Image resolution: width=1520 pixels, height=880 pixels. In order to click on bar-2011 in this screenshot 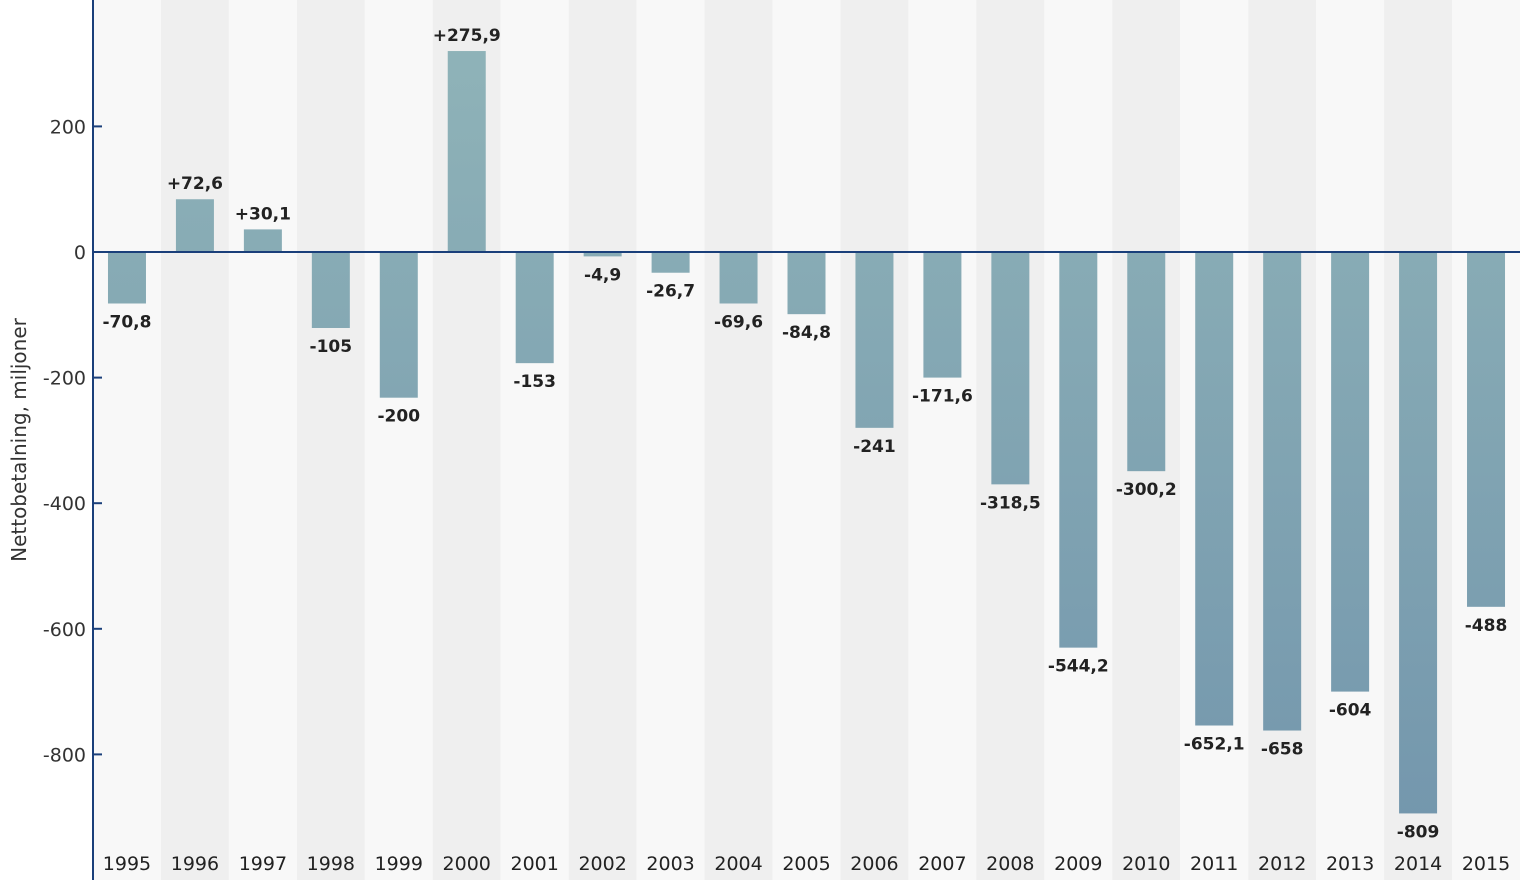, I will do `click(1214, 489)`.